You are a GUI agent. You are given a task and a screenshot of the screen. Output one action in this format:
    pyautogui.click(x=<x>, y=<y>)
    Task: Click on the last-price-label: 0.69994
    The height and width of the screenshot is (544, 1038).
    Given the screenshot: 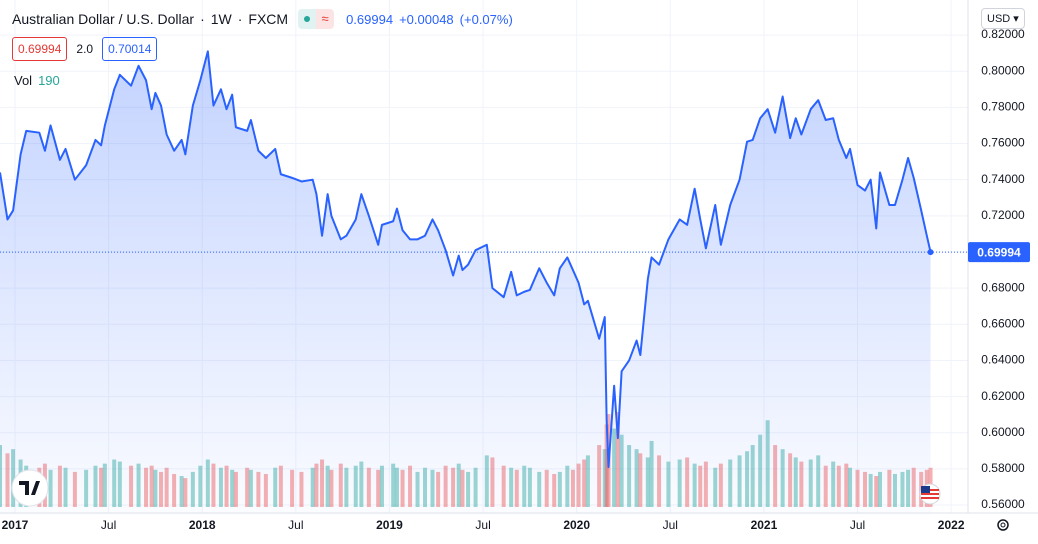 What is the action you would take?
    pyautogui.click(x=999, y=252)
    